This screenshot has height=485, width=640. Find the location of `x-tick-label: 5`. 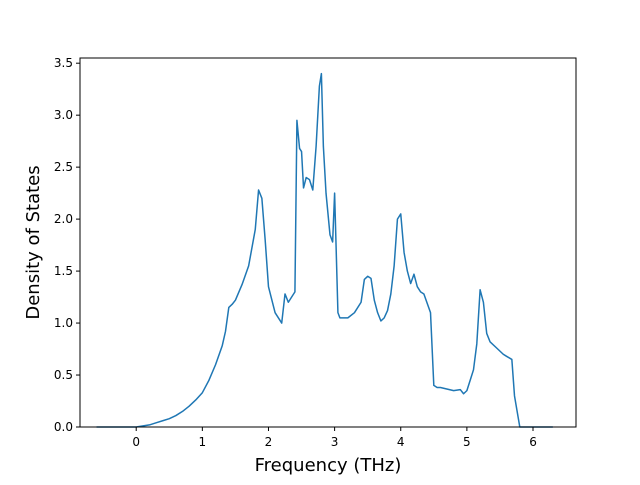

x-tick-label: 5 is located at coordinates (467, 442).